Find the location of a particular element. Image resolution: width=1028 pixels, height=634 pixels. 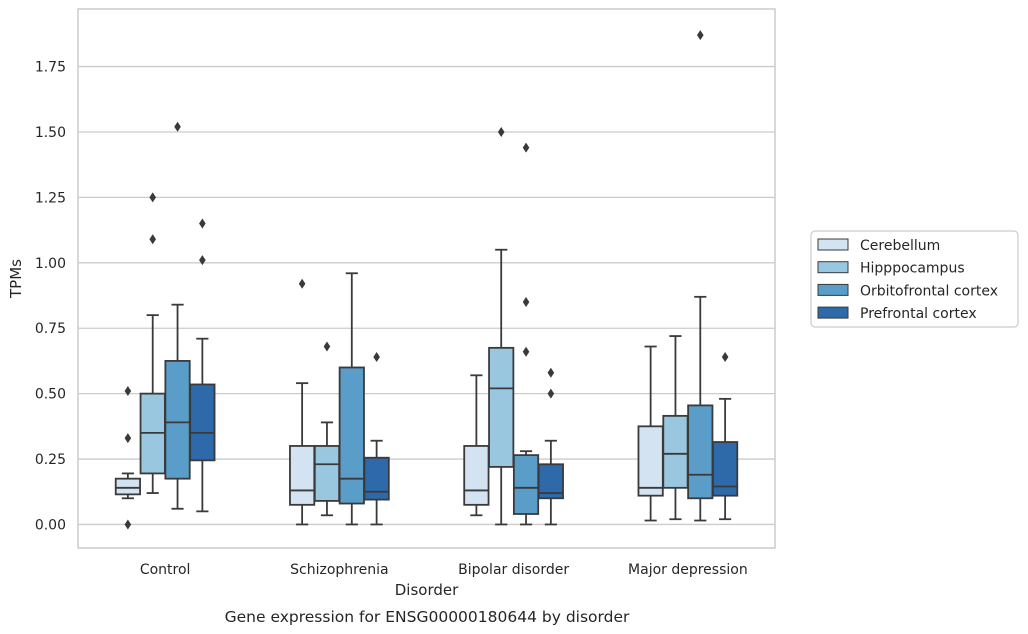

y-tick-label: 0.50 is located at coordinates (50, 395).